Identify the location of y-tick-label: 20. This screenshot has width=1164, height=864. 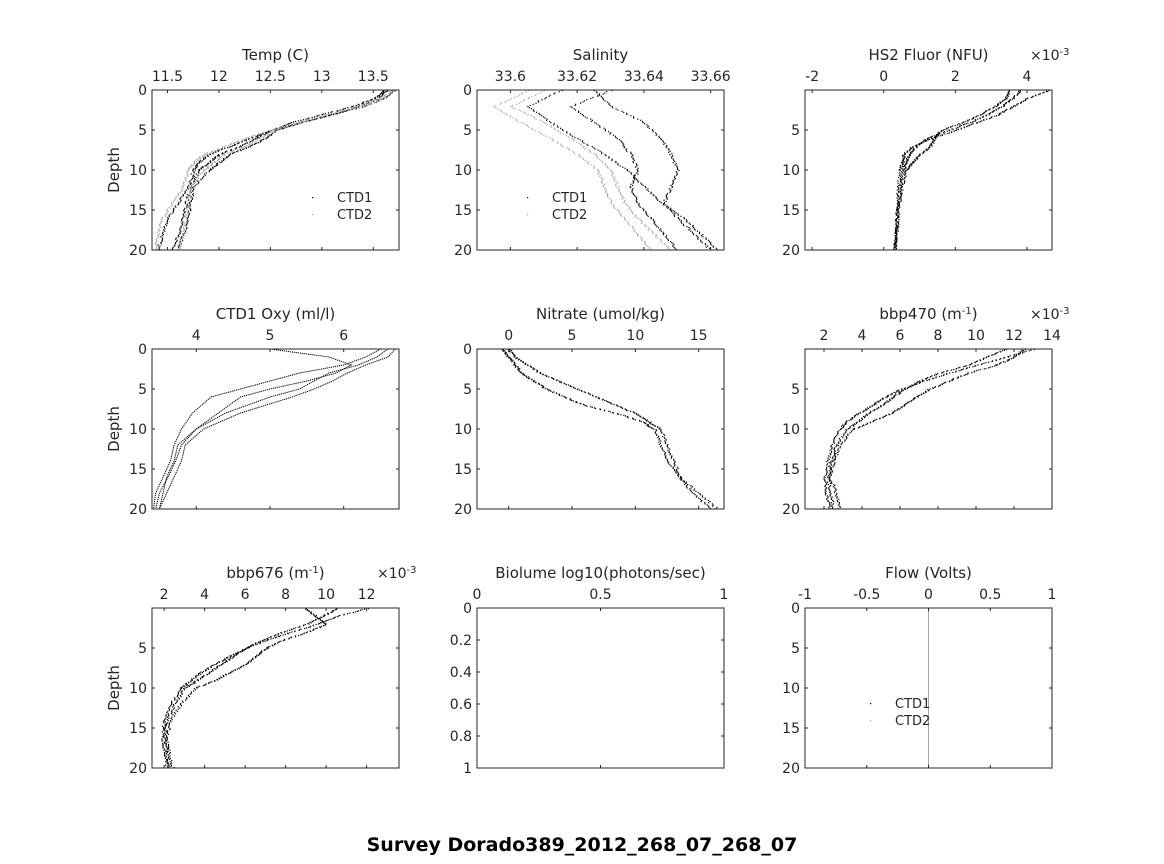
(138, 251).